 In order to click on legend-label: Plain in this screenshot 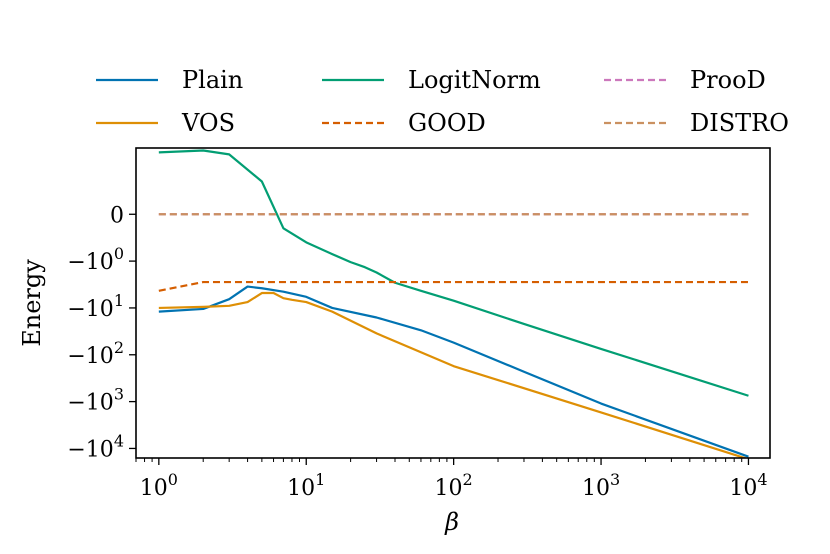, I will do `click(212, 80)`.